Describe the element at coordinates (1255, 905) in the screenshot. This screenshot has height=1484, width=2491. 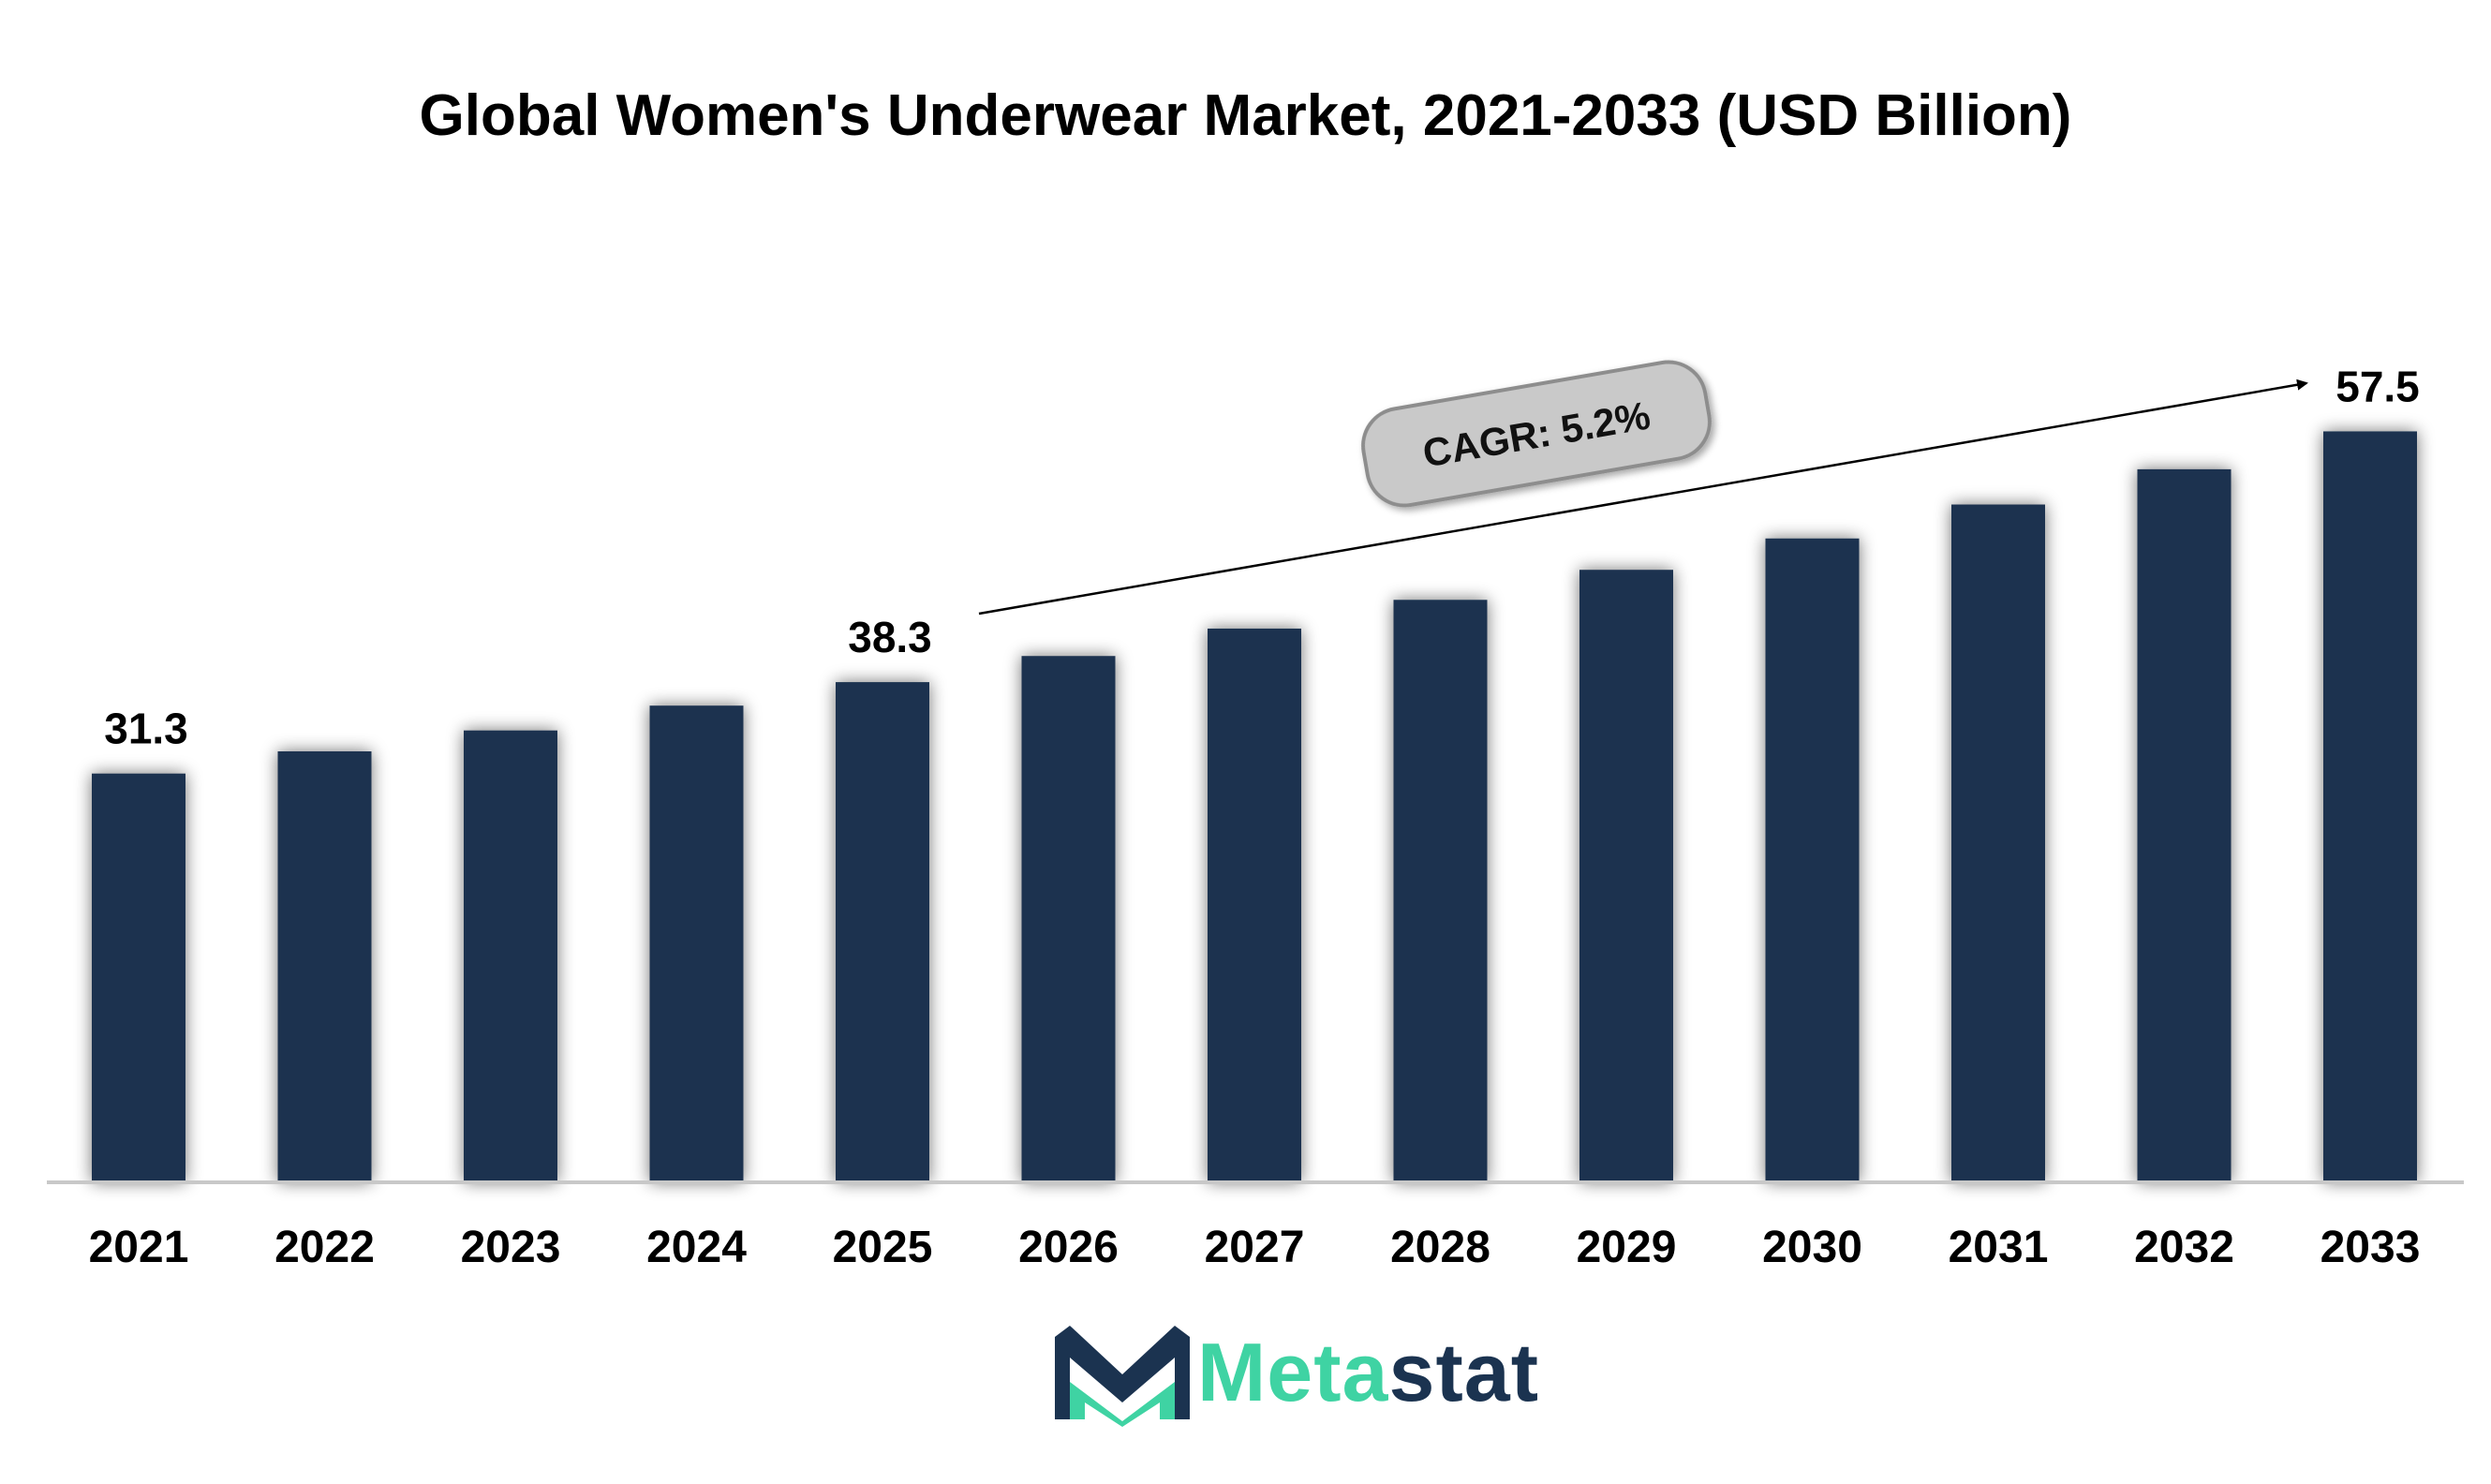
I see `bar-2027` at that location.